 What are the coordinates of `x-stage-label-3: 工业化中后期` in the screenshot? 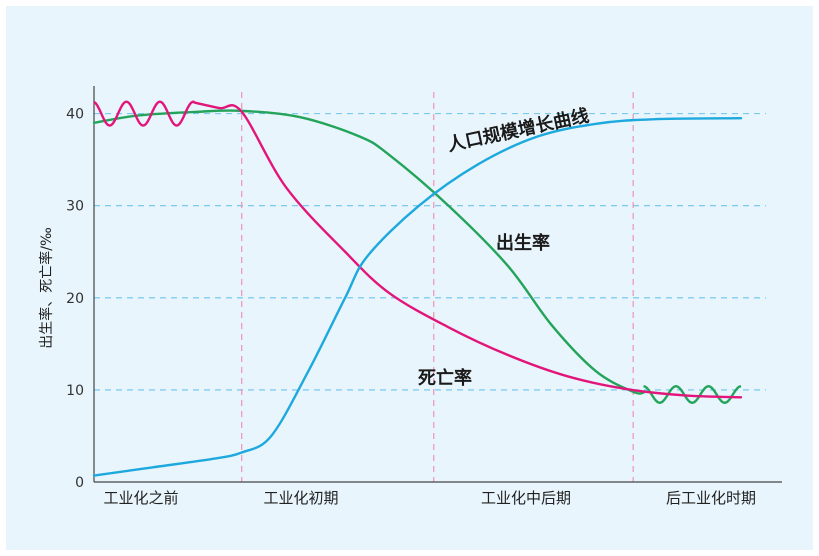 It's located at (526, 498).